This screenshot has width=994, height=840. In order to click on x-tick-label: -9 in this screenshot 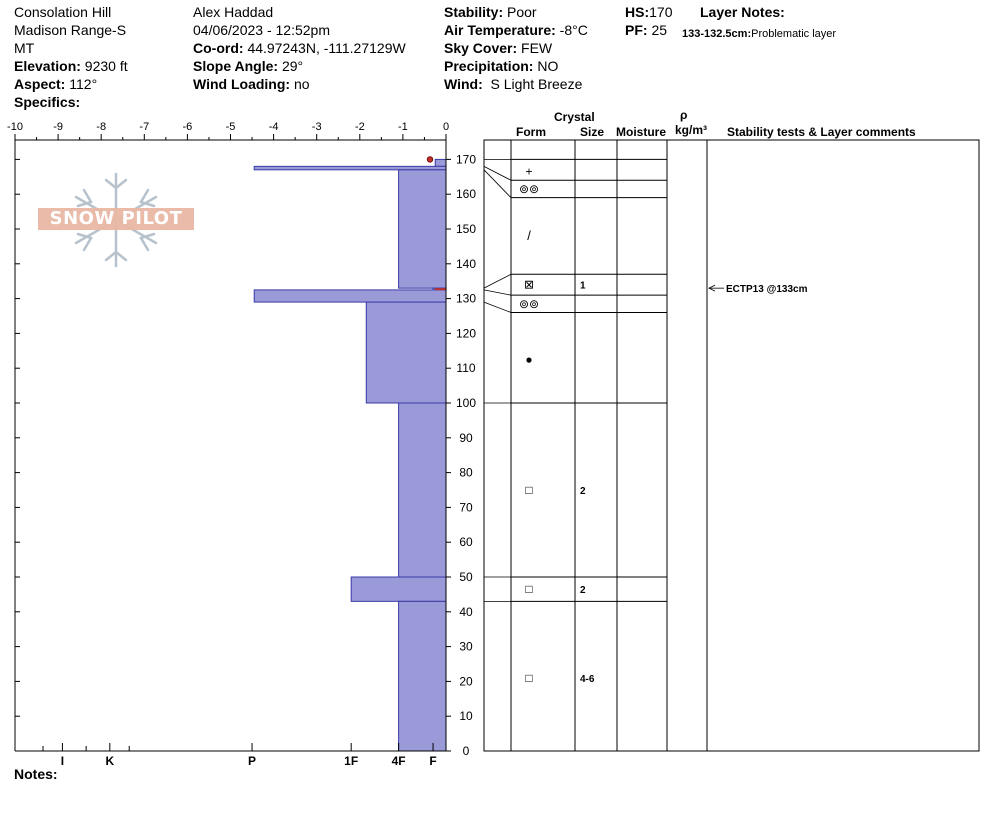, I will do `click(58, 127)`.